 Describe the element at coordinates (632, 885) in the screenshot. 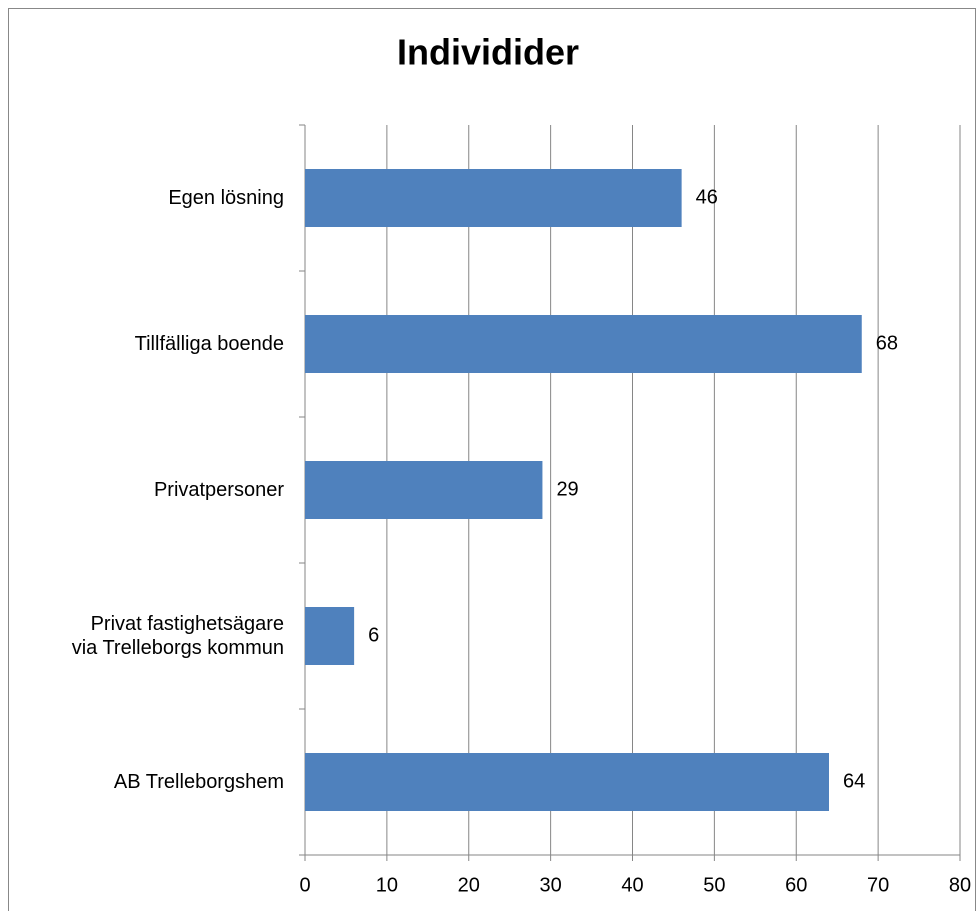

I see `x-tick-label: 40` at that location.